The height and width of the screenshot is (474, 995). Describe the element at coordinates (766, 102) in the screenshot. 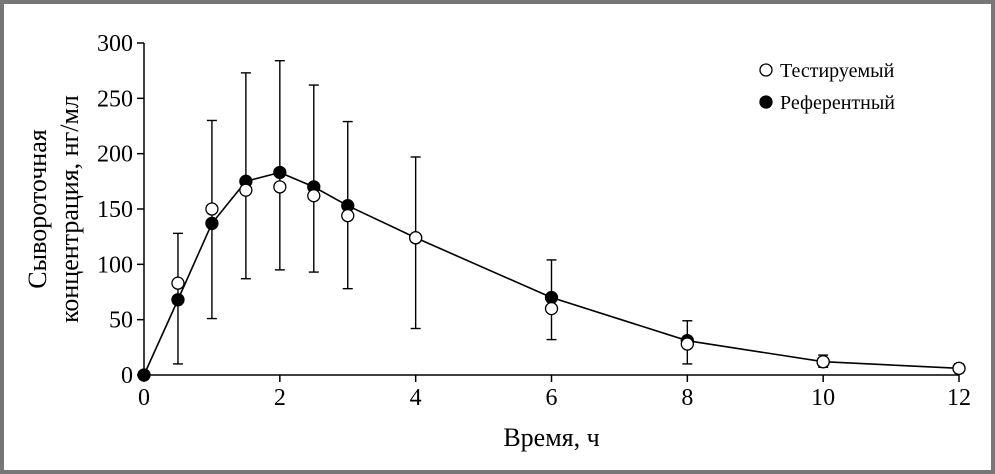

I see `legend-marker-reference` at that location.